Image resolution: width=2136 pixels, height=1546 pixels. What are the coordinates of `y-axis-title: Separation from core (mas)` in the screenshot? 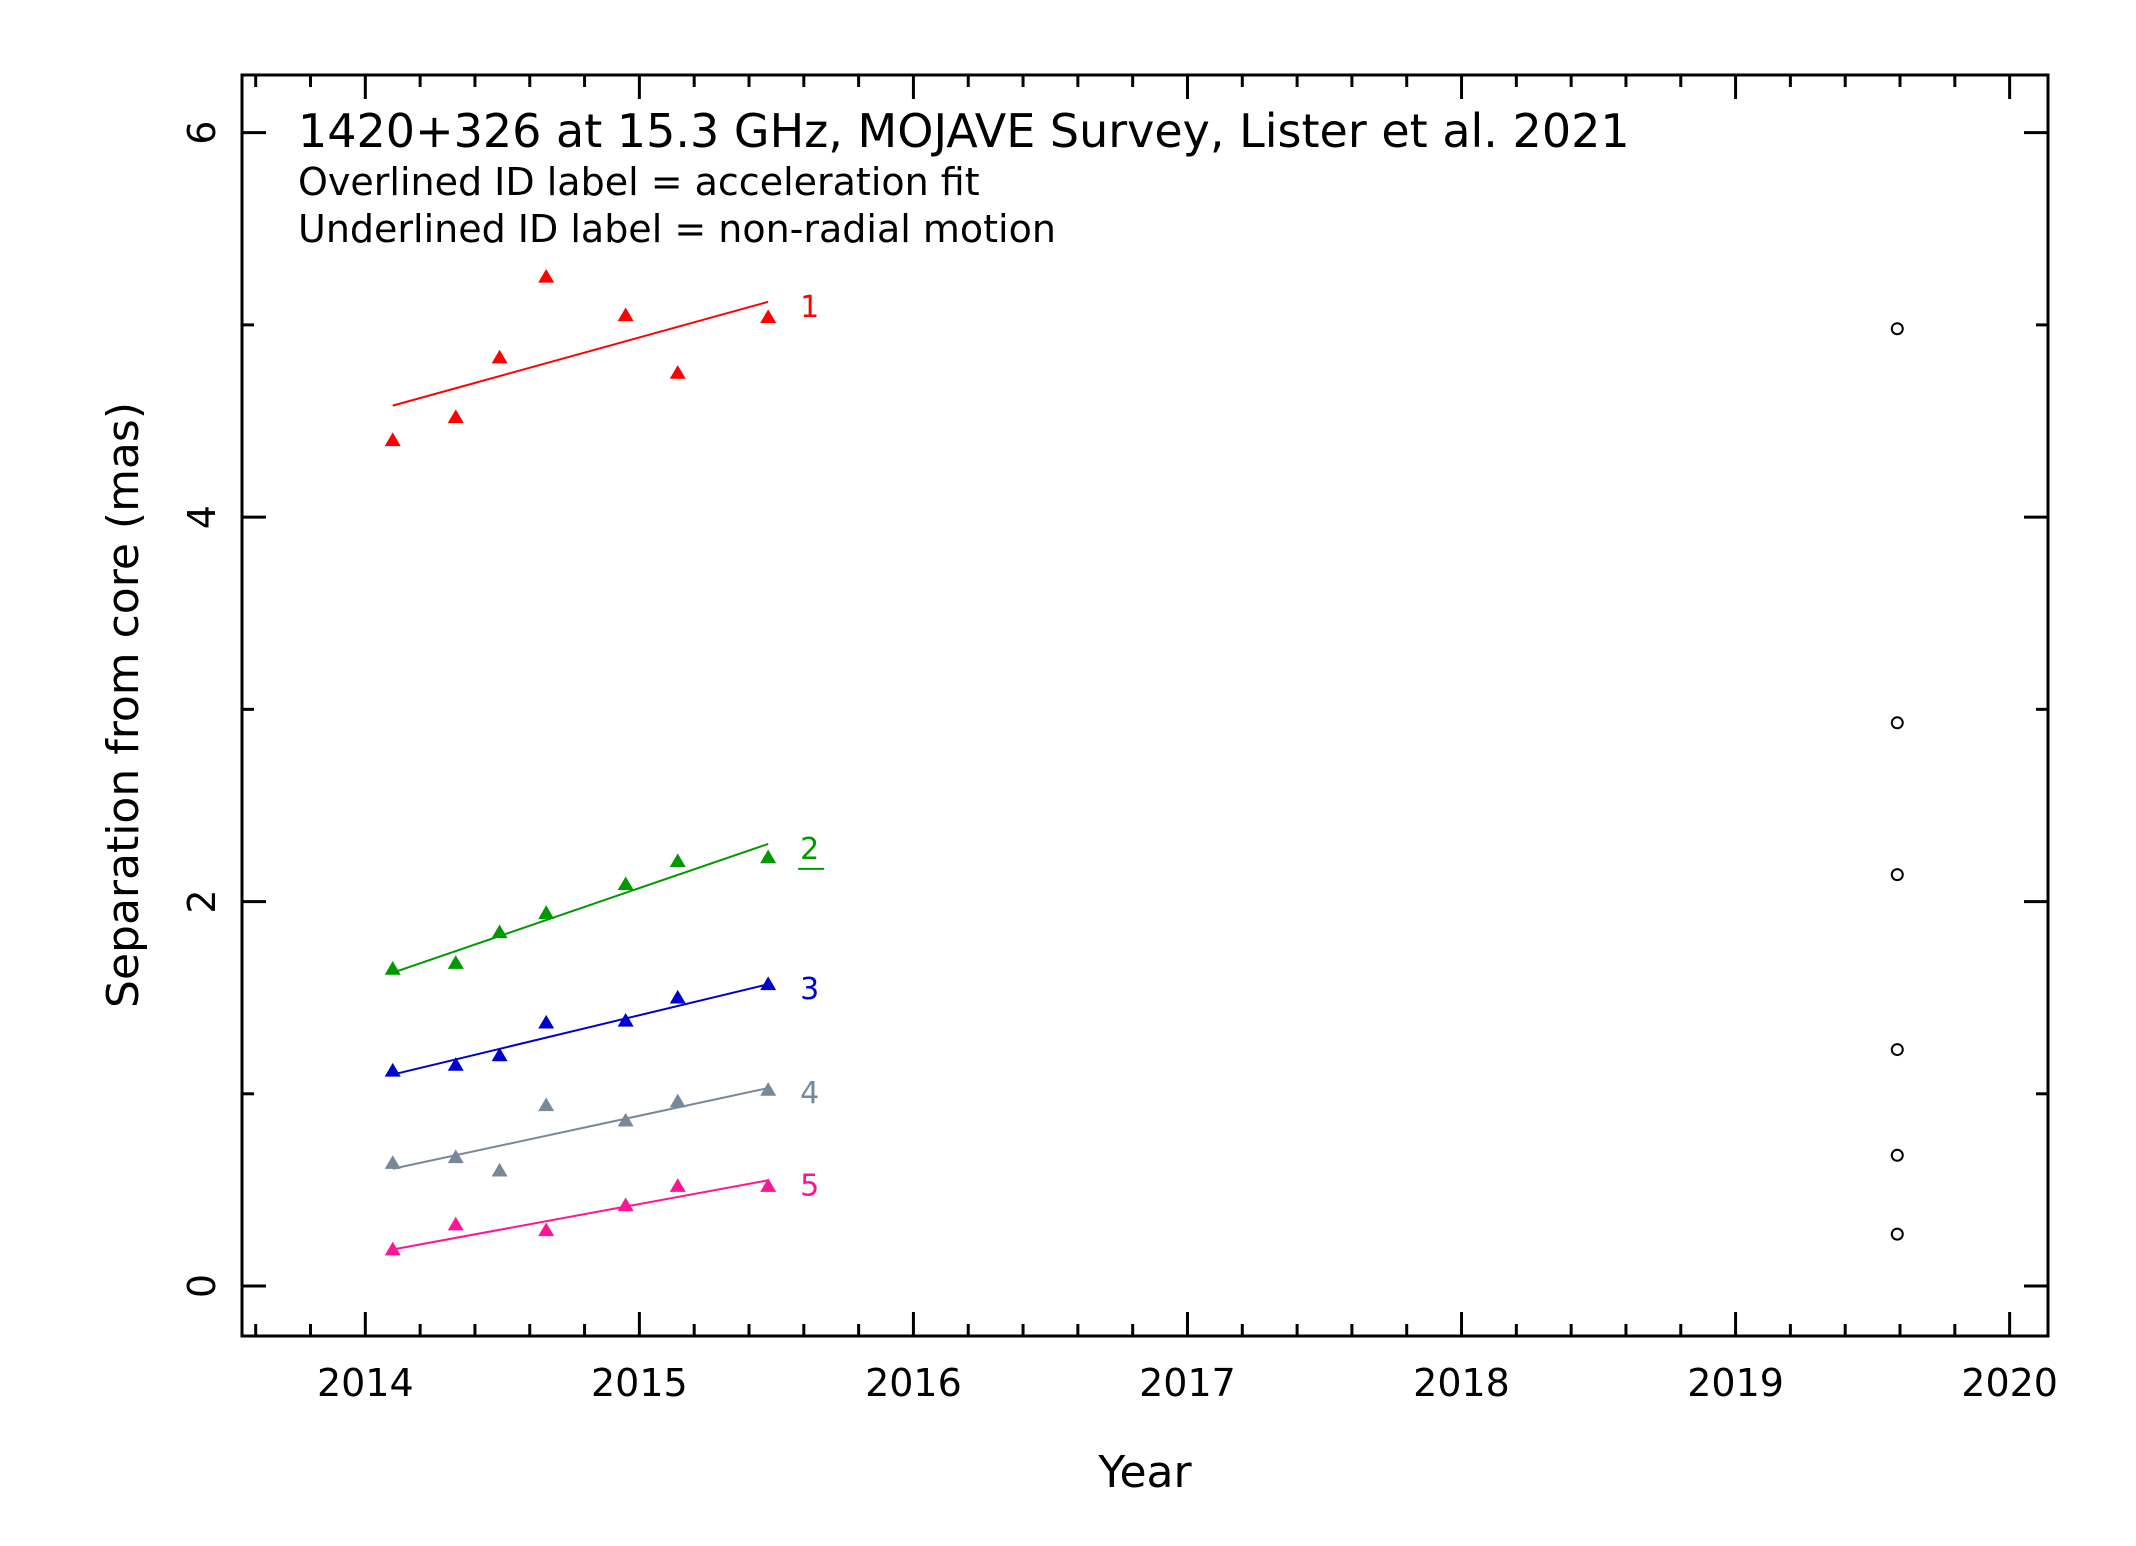 It's located at (123, 705).